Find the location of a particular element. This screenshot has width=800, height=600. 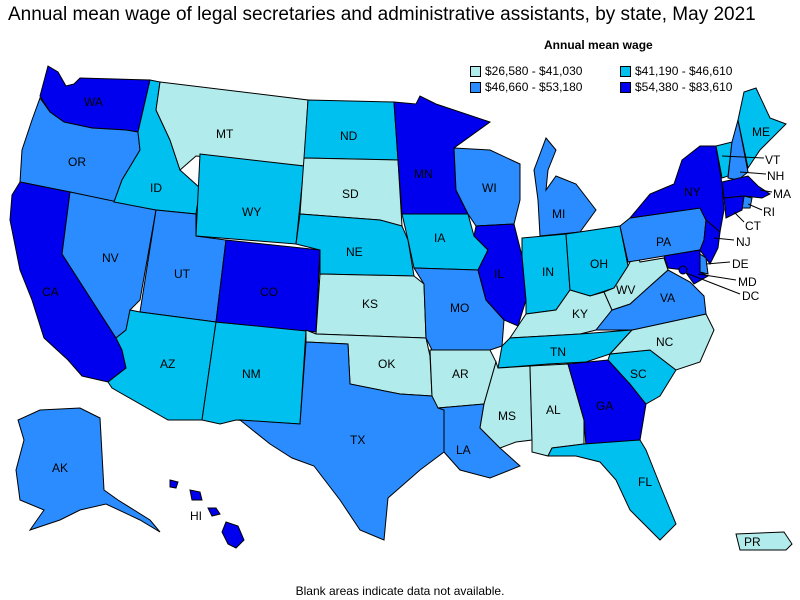

label-MI: MI is located at coordinates (558, 214).